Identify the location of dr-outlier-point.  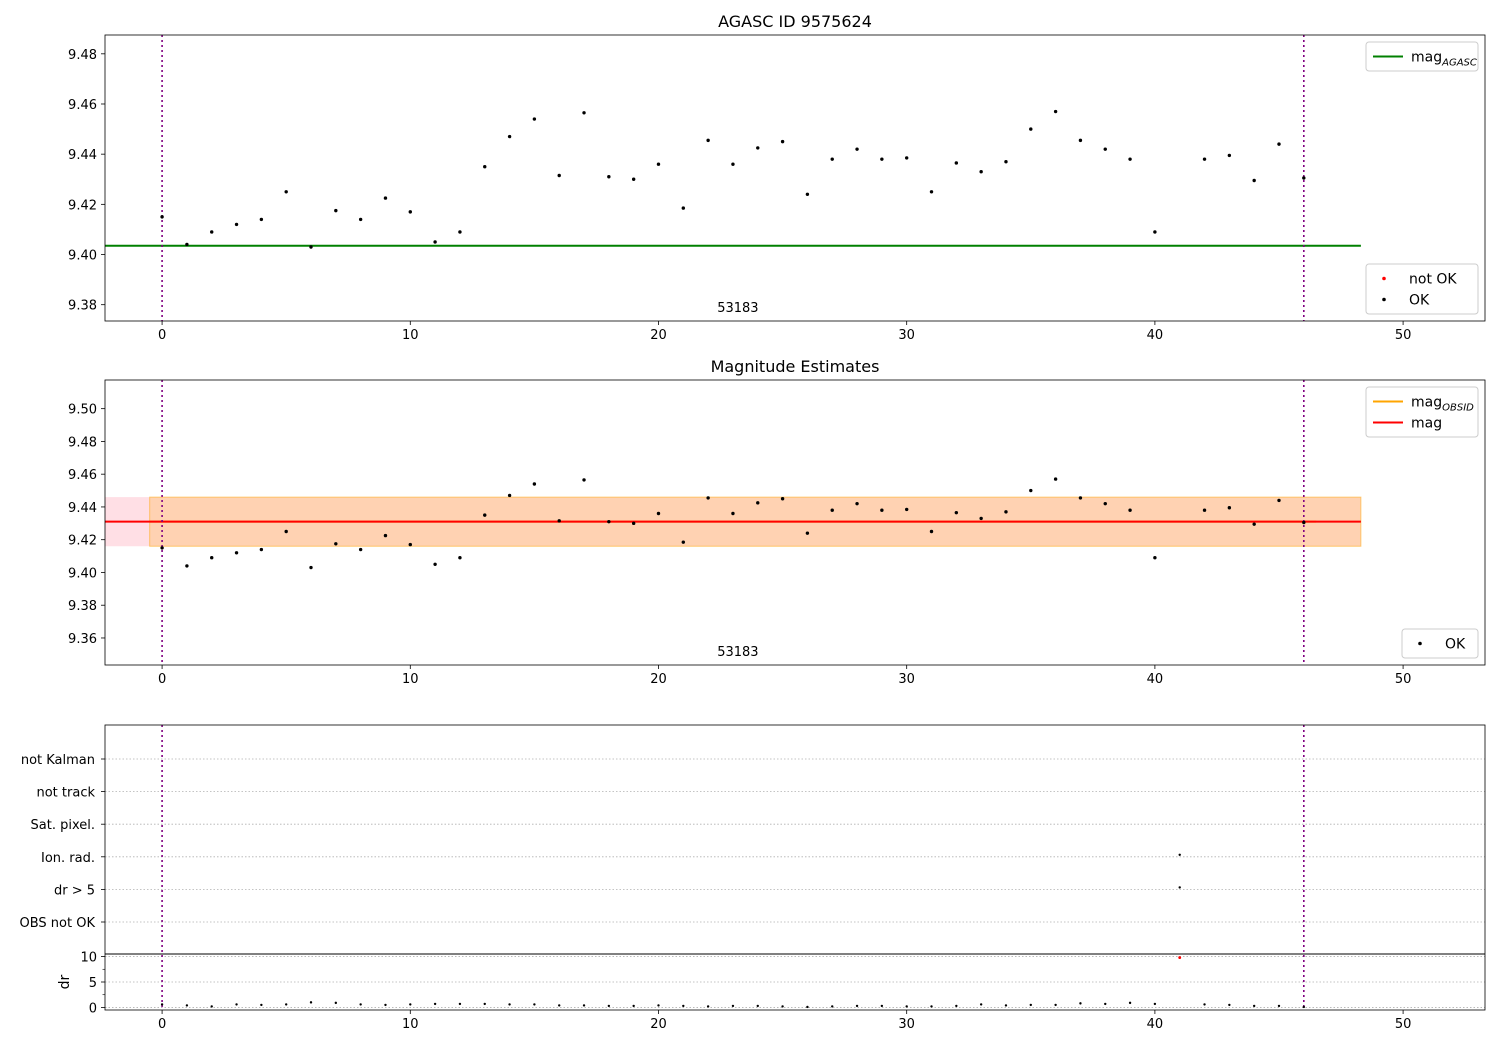
(1180, 957).